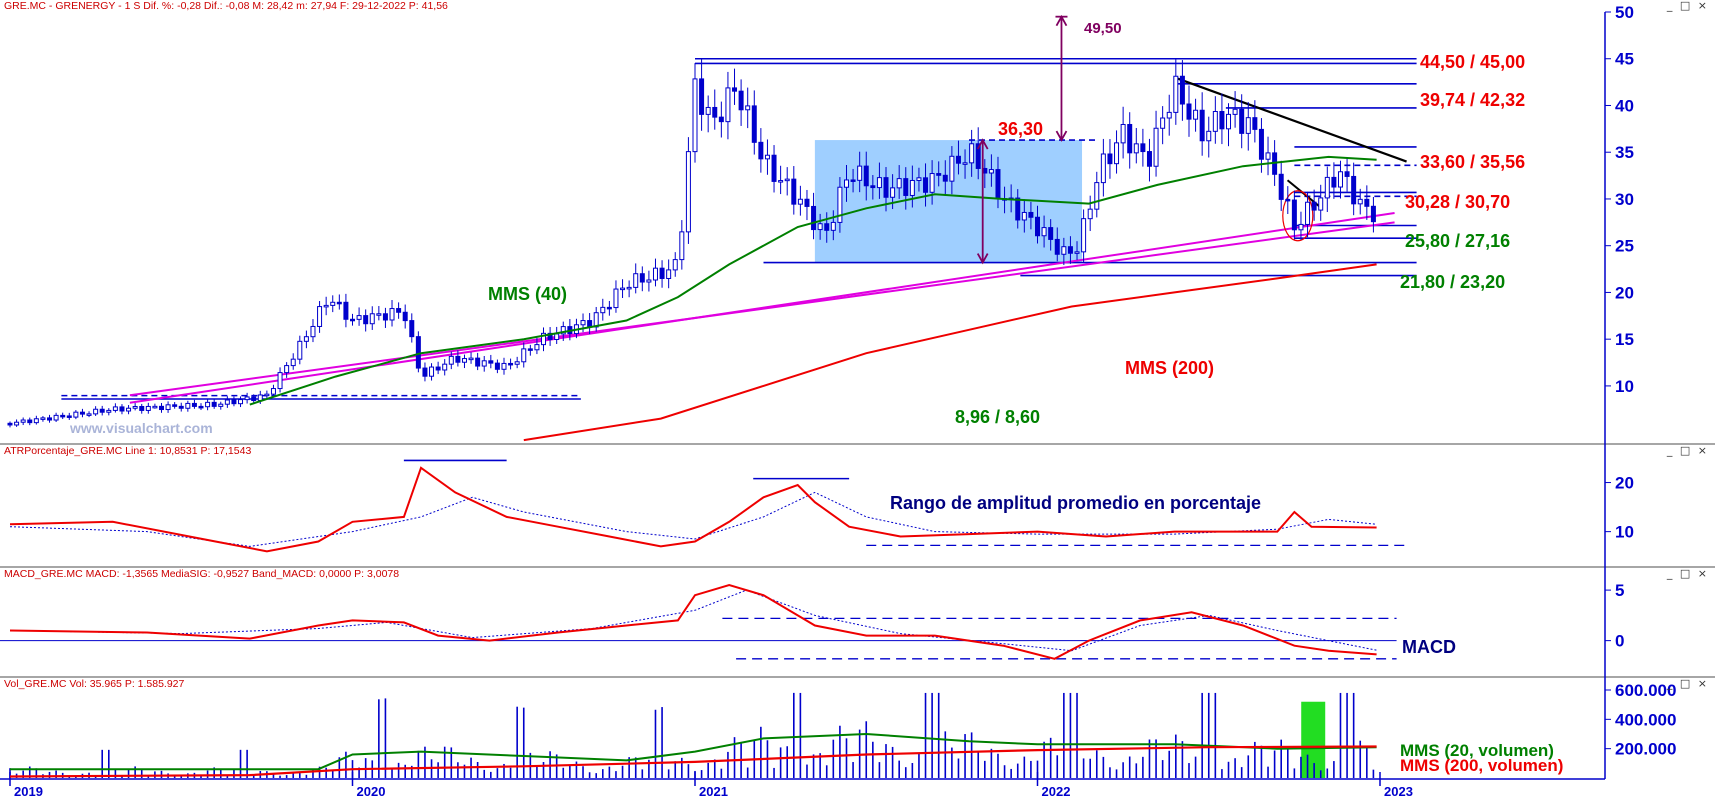 This screenshot has width=1715, height=799. I want to click on target-label: 49,50, so click(1103, 28).